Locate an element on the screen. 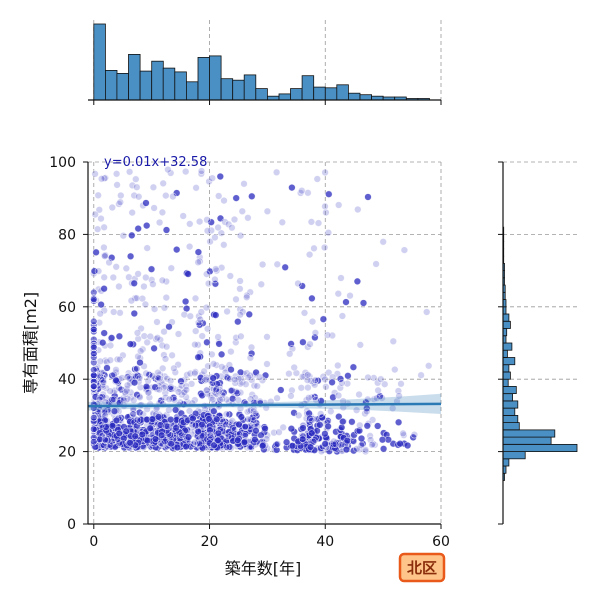  x-tick-label: 60 is located at coordinates (441, 542).